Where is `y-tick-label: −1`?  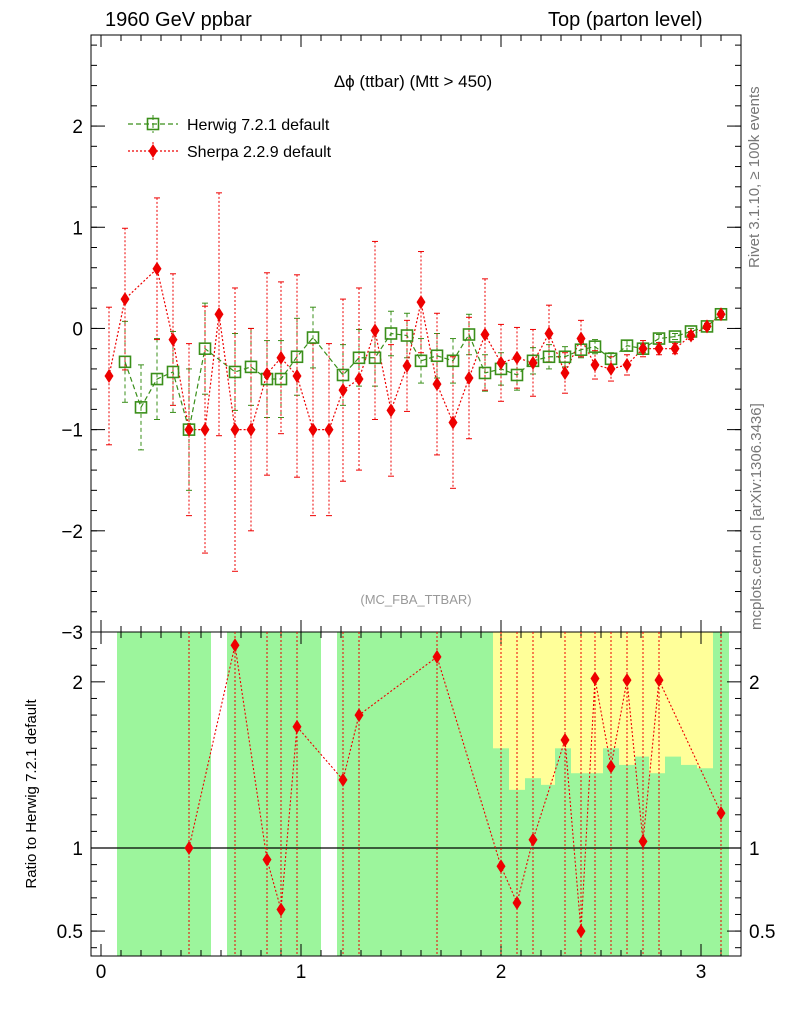
y-tick-label: −1 is located at coordinates (72, 431).